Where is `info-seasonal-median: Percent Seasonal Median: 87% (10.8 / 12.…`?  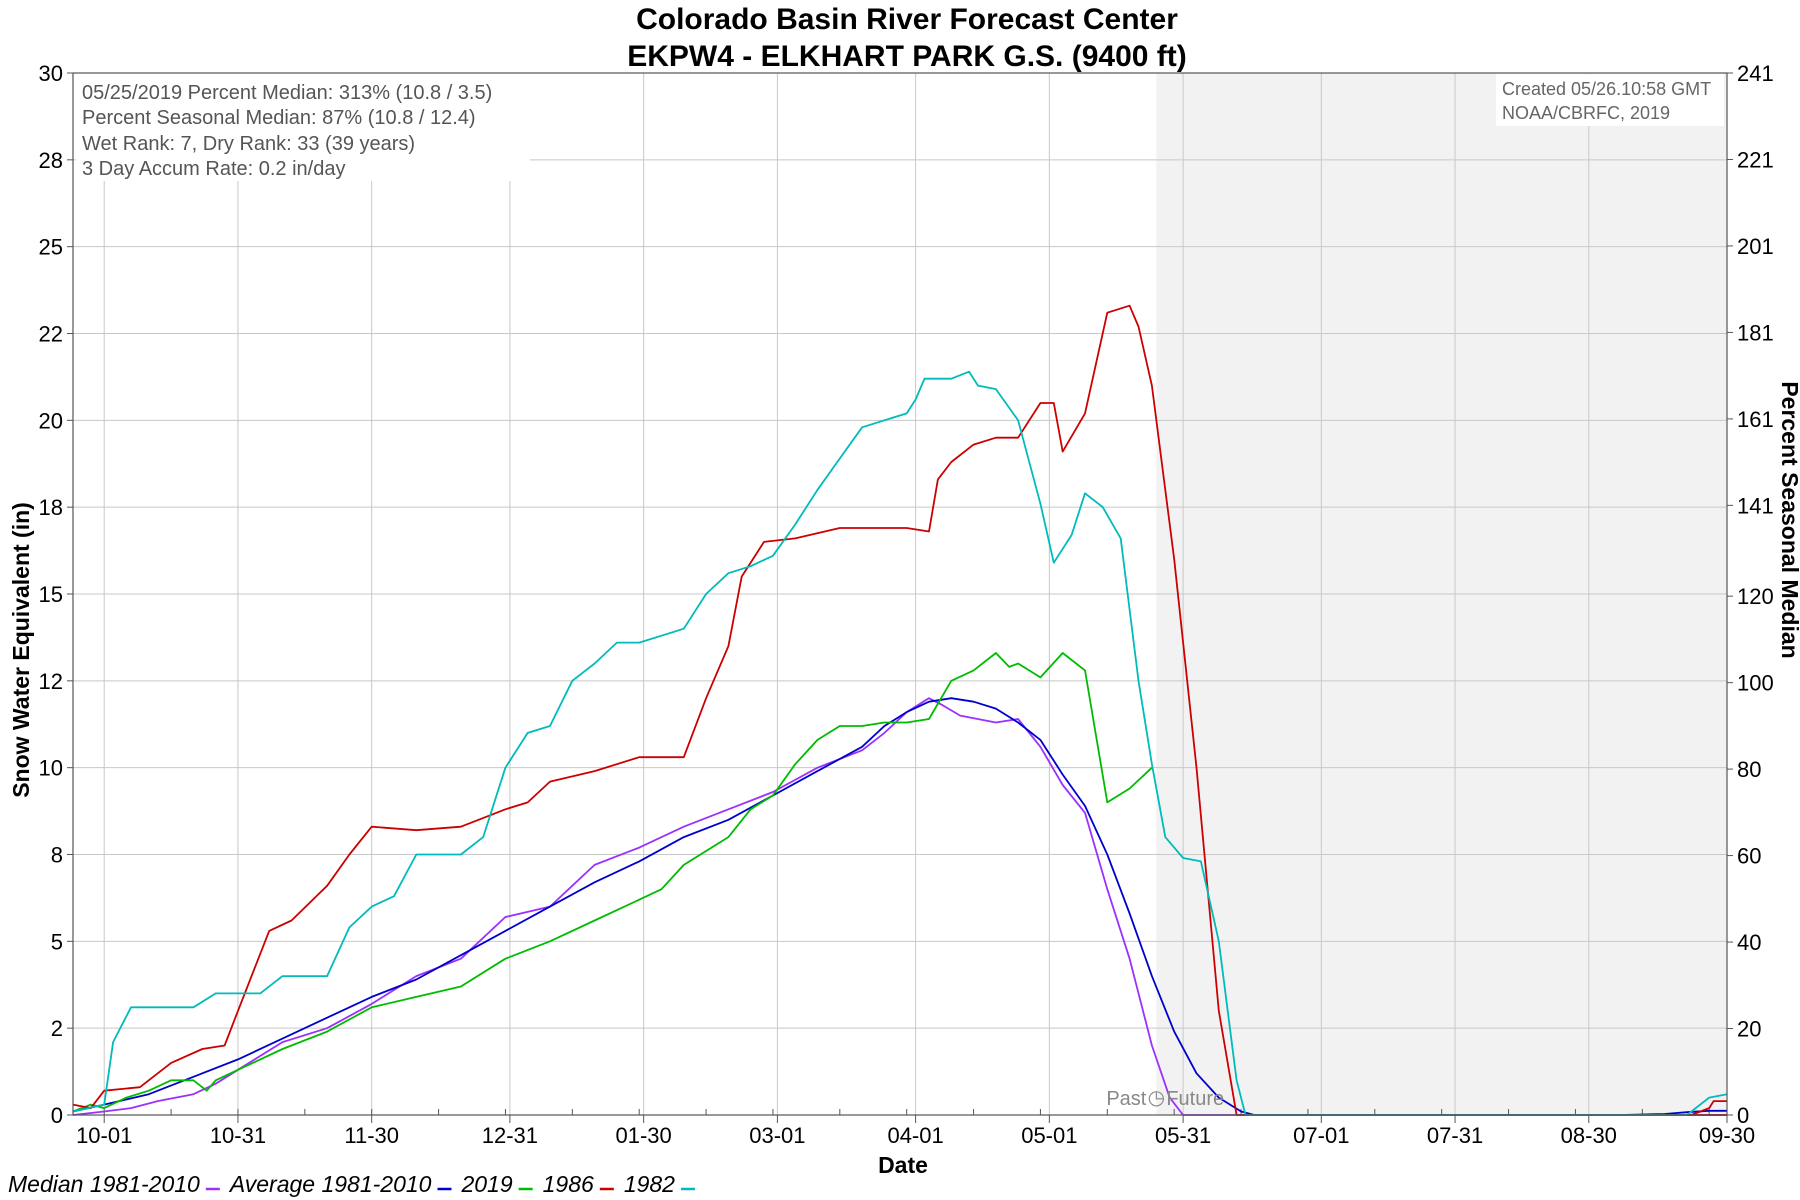 info-seasonal-median: Percent Seasonal Median: 87% (10.8 / 12.… is located at coordinates (279, 118).